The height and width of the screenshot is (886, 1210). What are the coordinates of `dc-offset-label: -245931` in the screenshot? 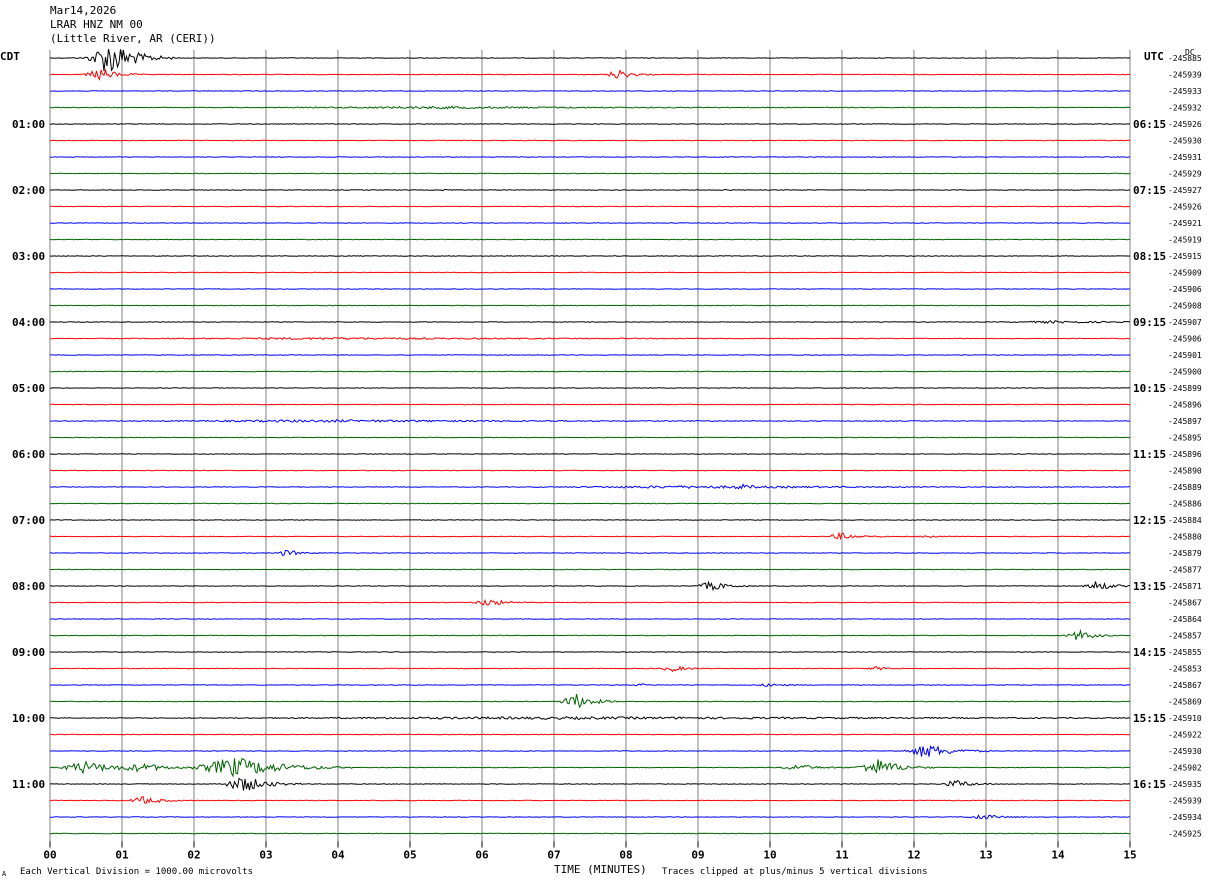 It's located at (1185, 157).